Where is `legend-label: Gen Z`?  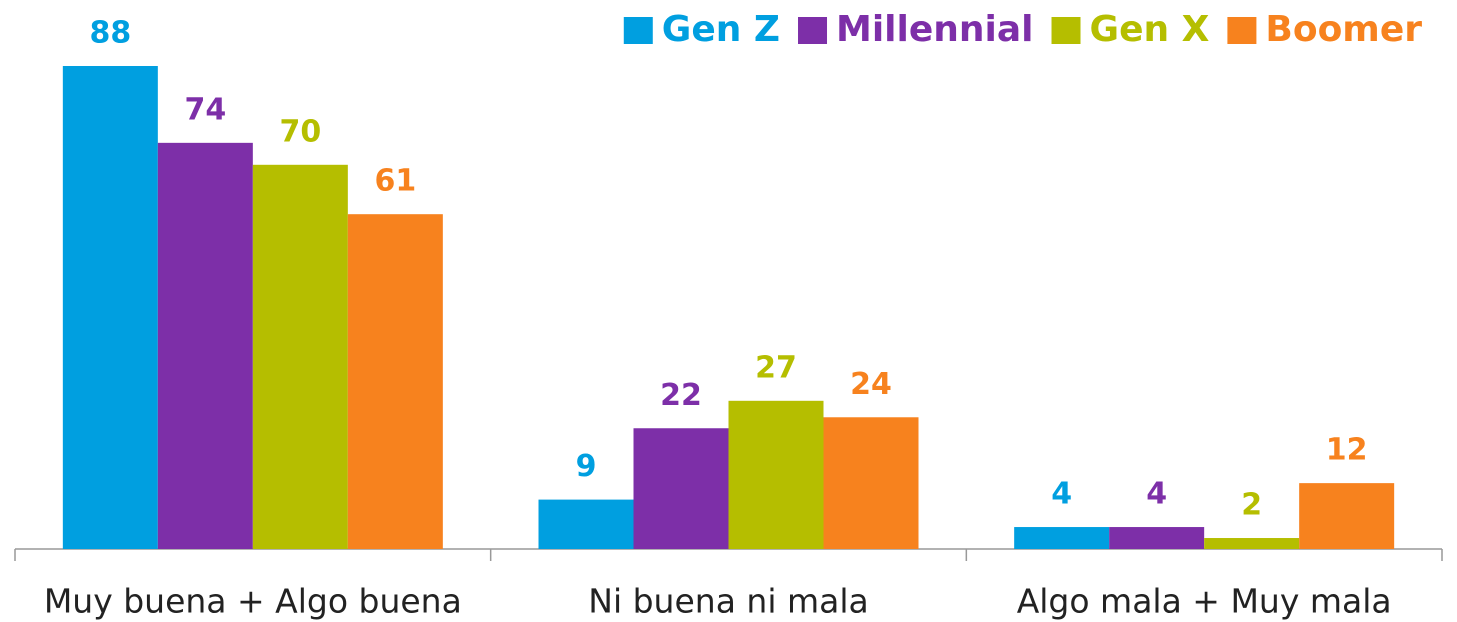 legend-label: Gen Z is located at coordinates (721, 29).